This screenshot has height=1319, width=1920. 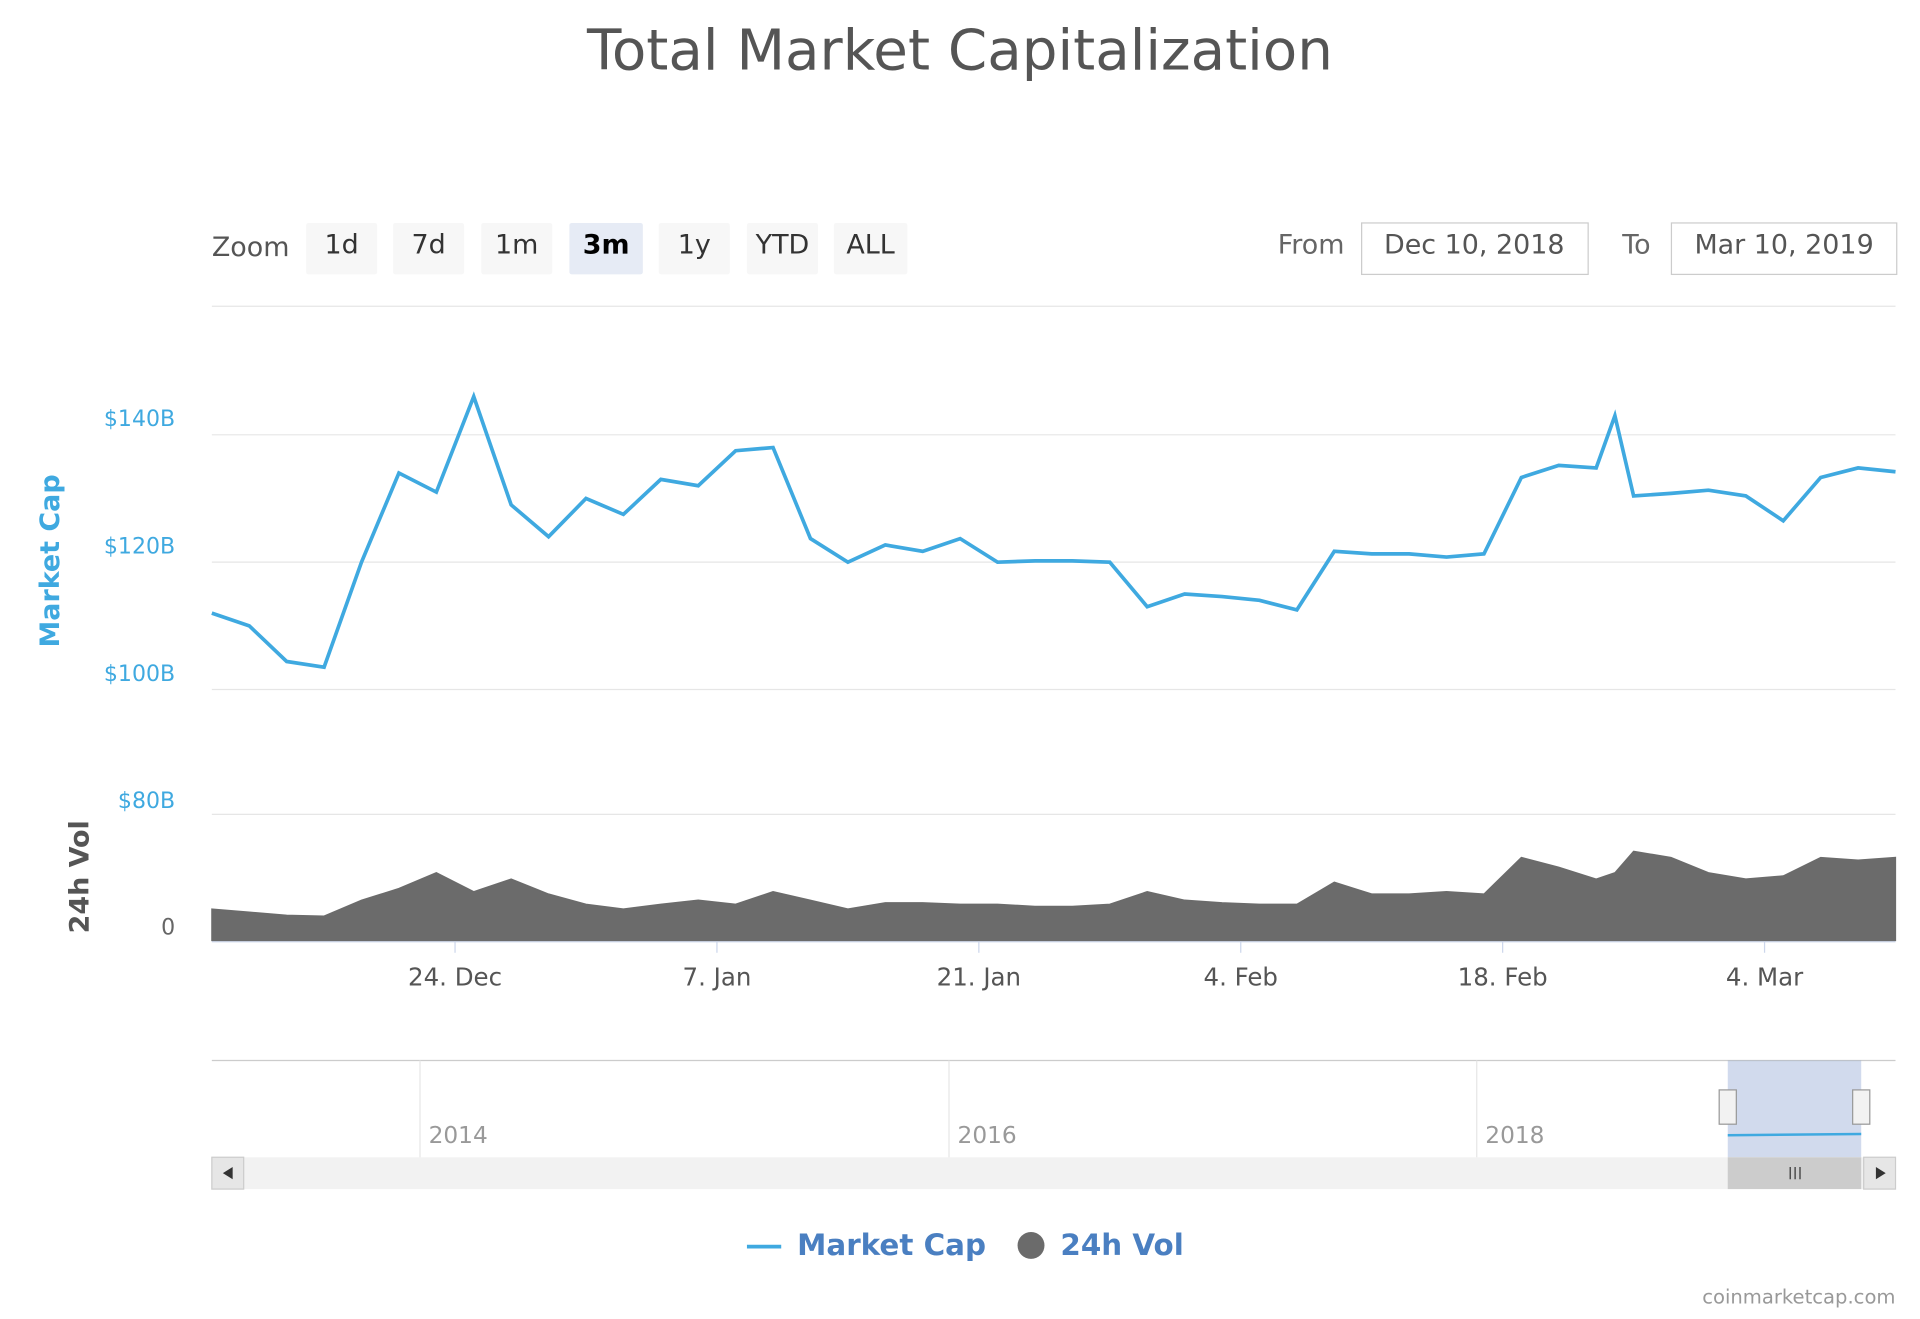 What do you see at coordinates (455, 976) in the screenshot?
I see `x-tick-label: 24. Dec` at bounding box center [455, 976].